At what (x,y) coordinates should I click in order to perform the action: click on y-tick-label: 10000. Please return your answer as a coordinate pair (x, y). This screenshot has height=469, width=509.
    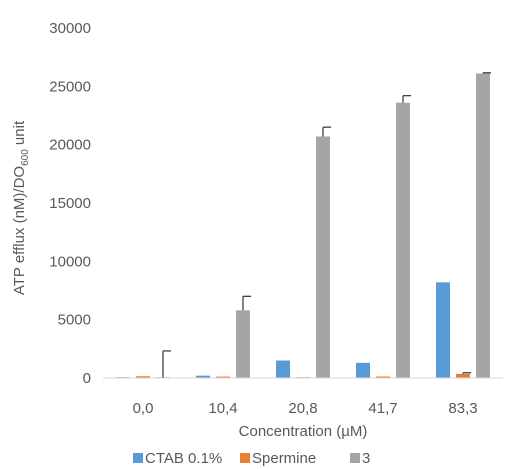
    Looking at the image, I should click on (70, 261).